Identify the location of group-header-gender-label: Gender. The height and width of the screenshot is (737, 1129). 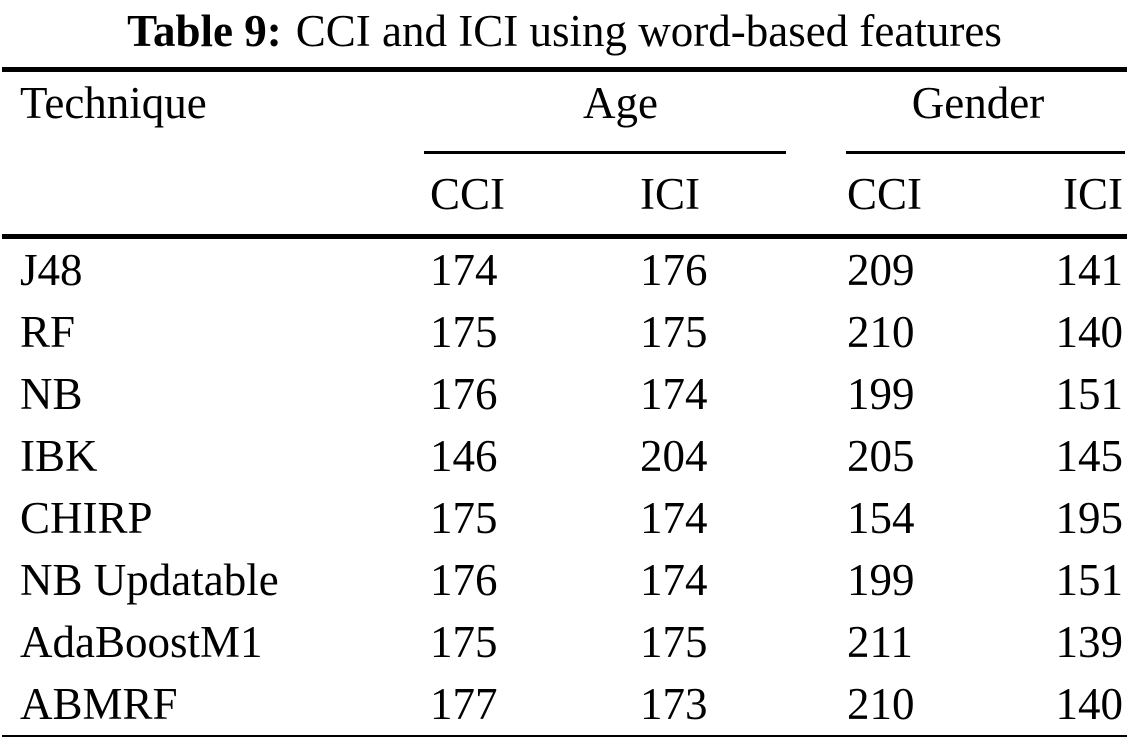
(978, 103).